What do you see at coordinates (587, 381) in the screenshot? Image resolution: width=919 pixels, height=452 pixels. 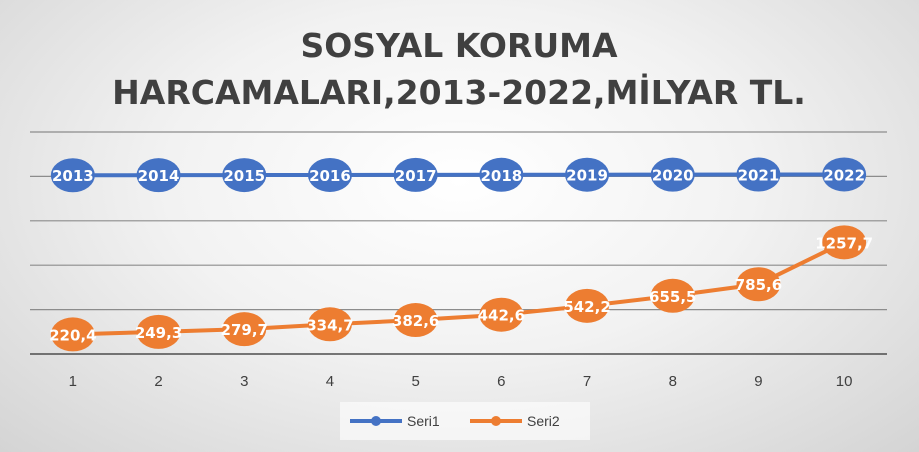 I see `x-tick-label-7: 7` at bounding box center [587, 381].